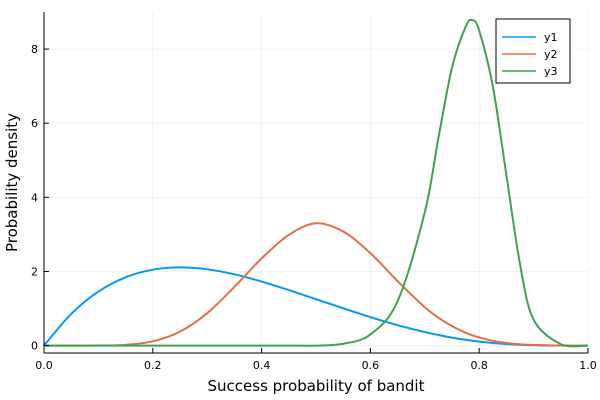 This screenshot has width=600, height=400. What do you see at coordinates (44, 365) in the screenshot?
I see `x-tick-label: 0.0` at bounding box center [44, 365].